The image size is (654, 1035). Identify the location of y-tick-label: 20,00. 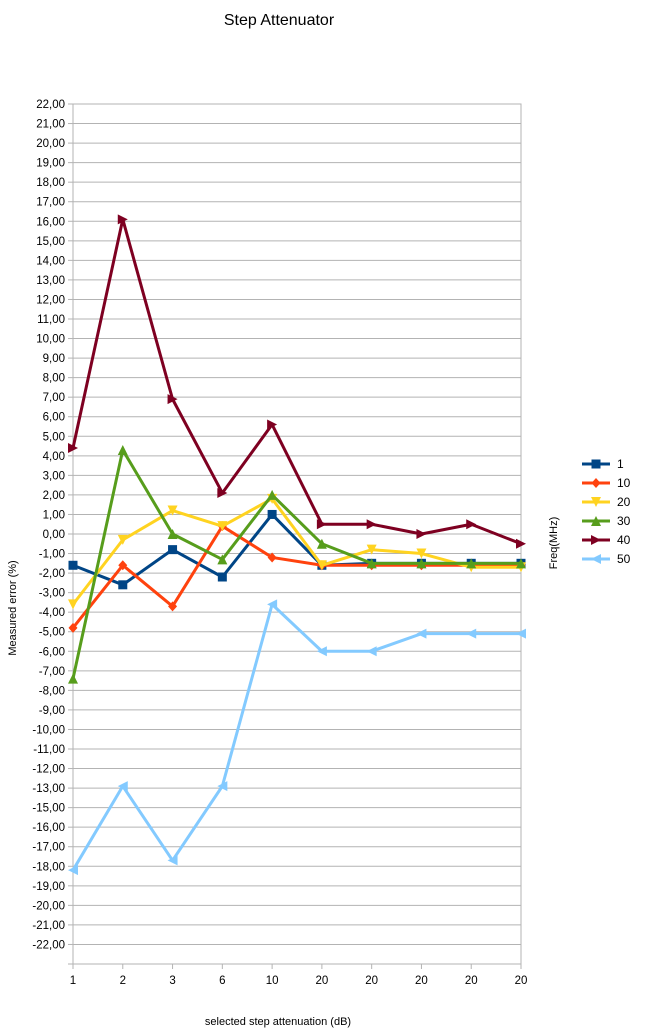
(50, 144).